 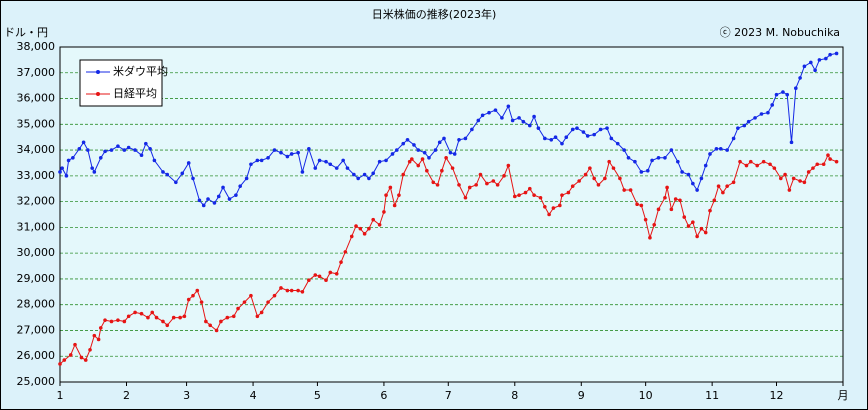 What do you see at coordinates (26, 32) in the screenshot?
I see `y-axis-label: ドル・円` at bounding box center [26, 32].